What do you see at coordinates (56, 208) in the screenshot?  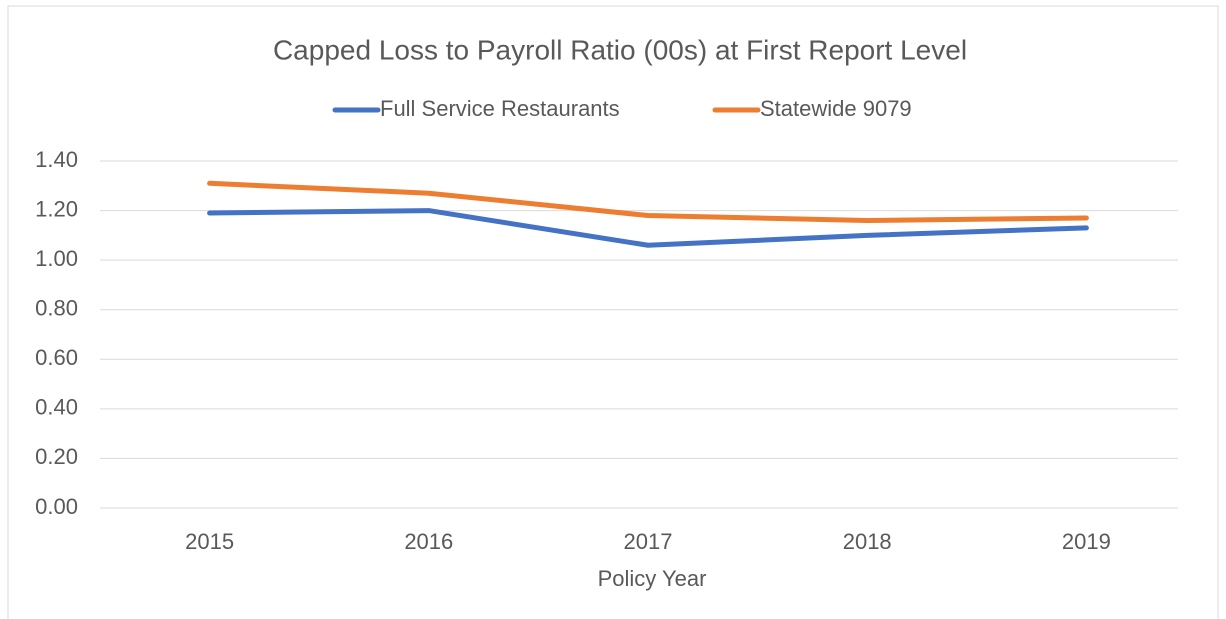 I see `y-tick-label: 1.20` at bounding box center [56, 208].